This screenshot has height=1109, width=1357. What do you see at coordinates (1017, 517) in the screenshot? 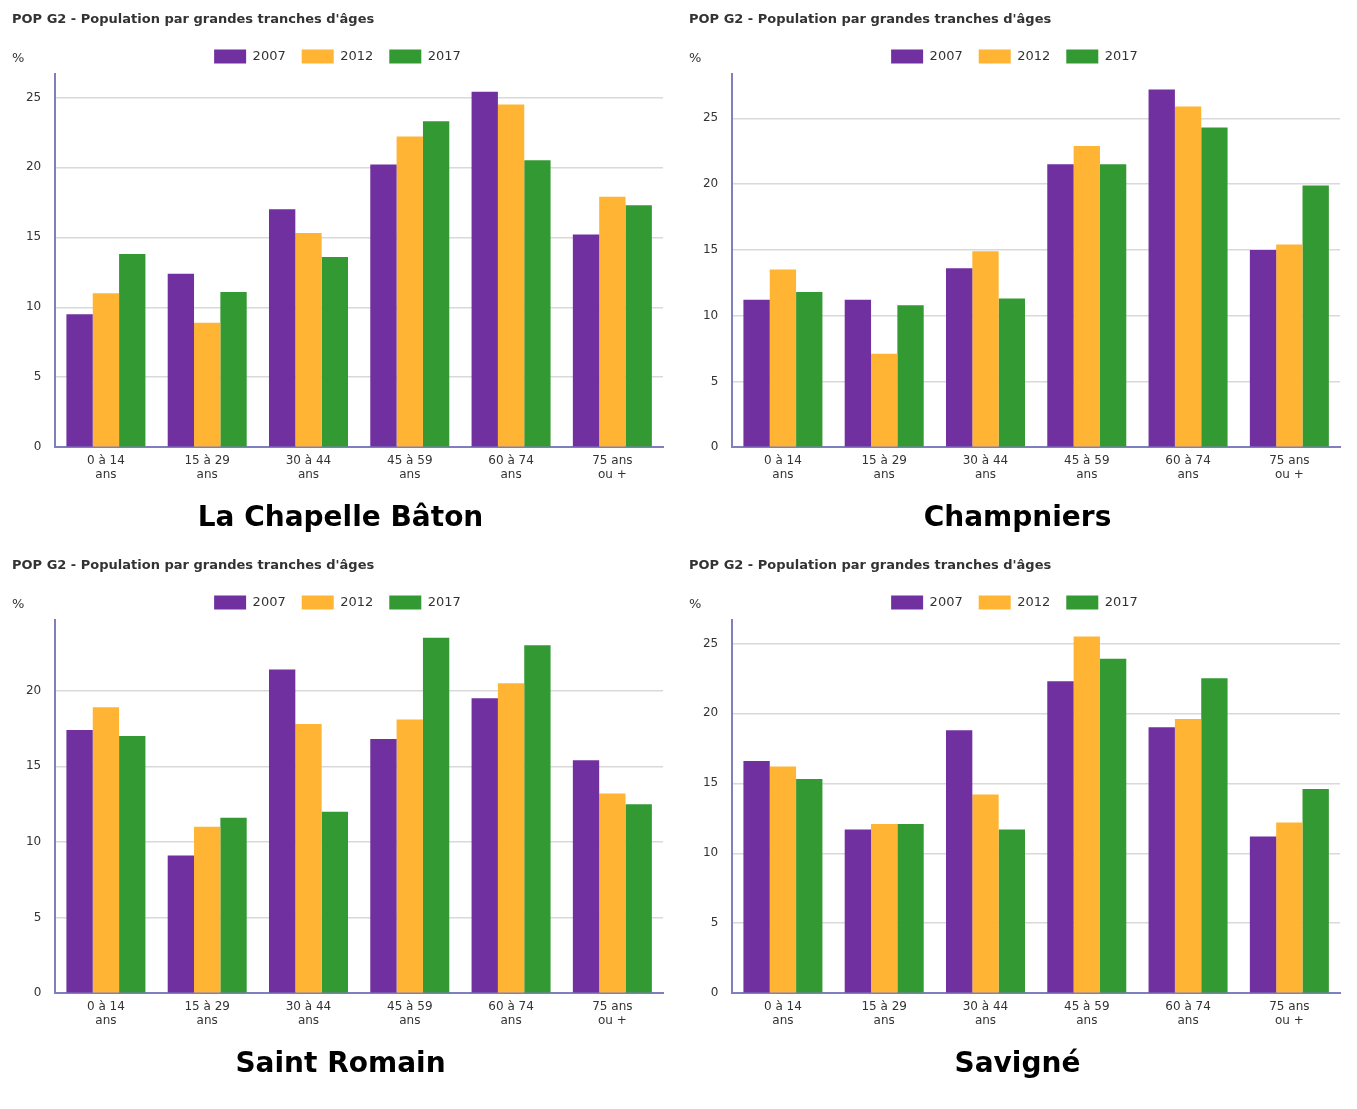
I see `text: Champniers` at bounding box center [1017, 517].